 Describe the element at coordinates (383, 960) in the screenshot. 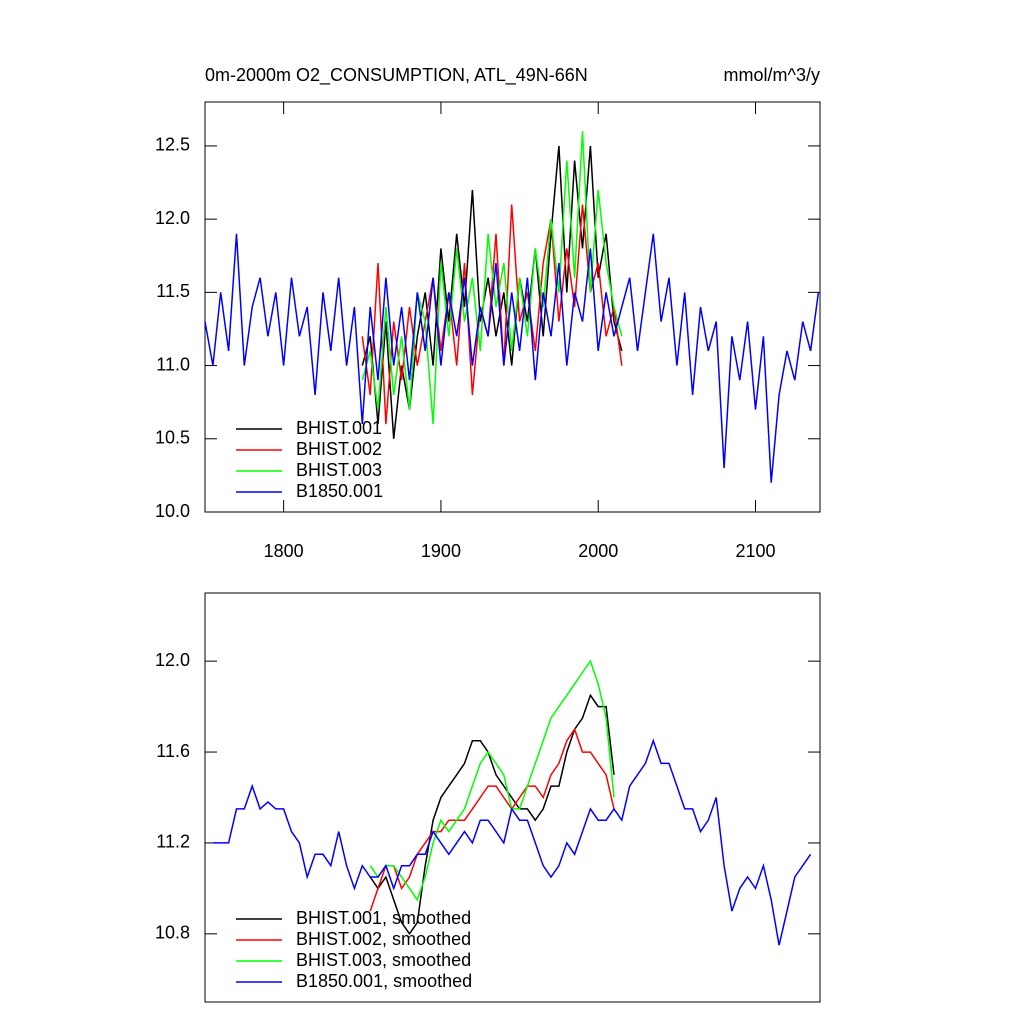

I see `legend-label: BHIST.003, smoothed` at that location.